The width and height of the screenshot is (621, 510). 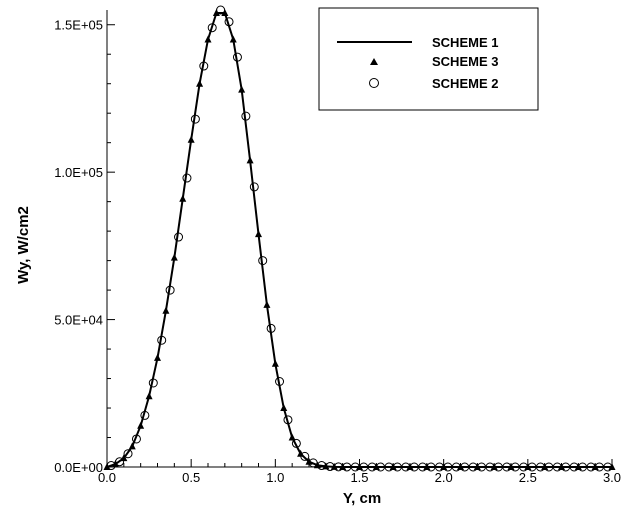 I want to click on y-axis-title: Wy, W/cm2, so click(x=23, y=245).